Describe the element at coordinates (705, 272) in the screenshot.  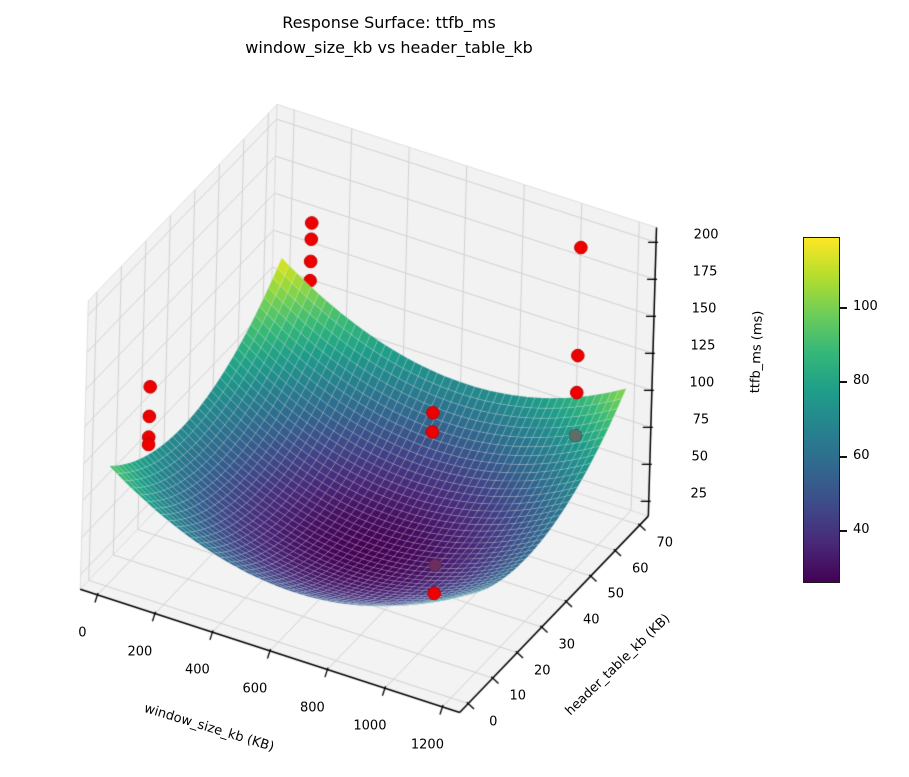
I see `z-tick-label: 175` at that location.